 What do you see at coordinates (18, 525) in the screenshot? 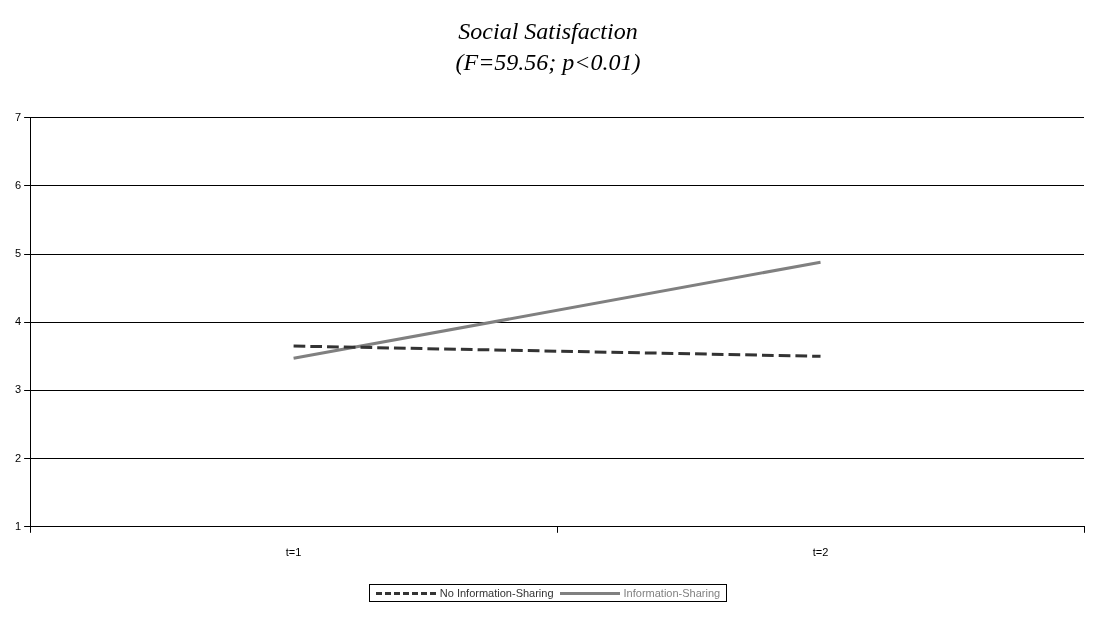
I see `y-tick-label: 1` at bounding box center [18, 525].